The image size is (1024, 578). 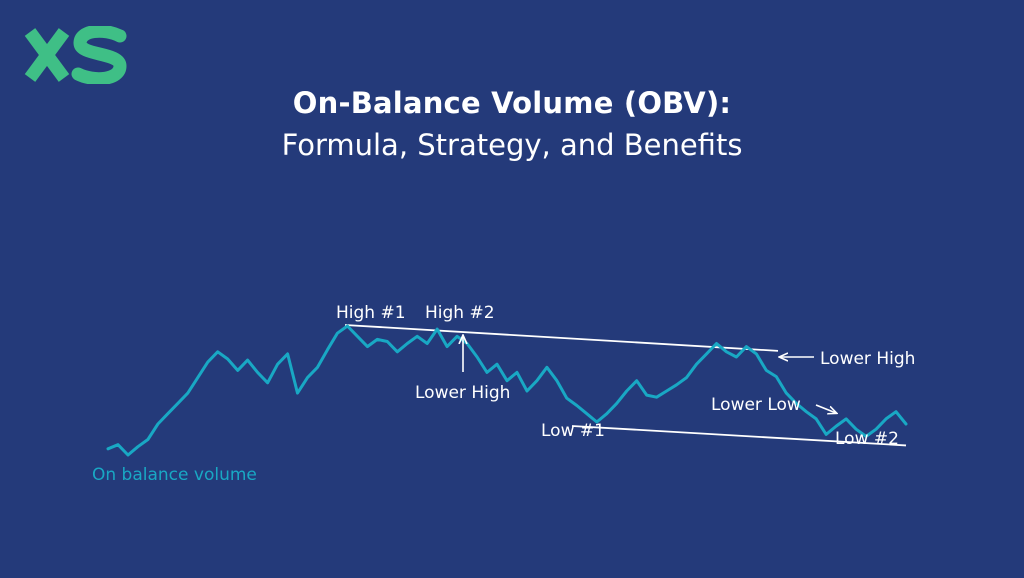 I want to click on series-label: On balance volume, so click(x=174, y=475).